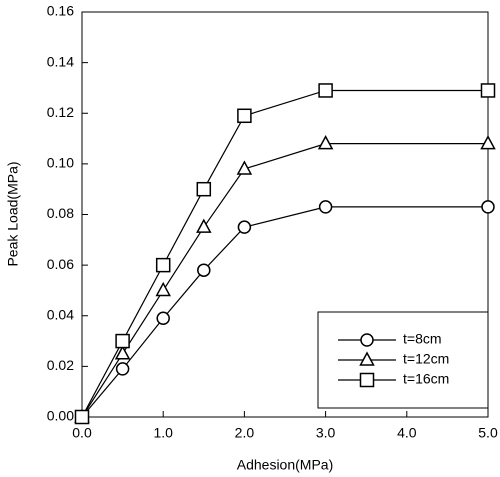 This screenshot has height=477, width=500. I want to click on y-tick-label: 0.14, so click(60, 61).